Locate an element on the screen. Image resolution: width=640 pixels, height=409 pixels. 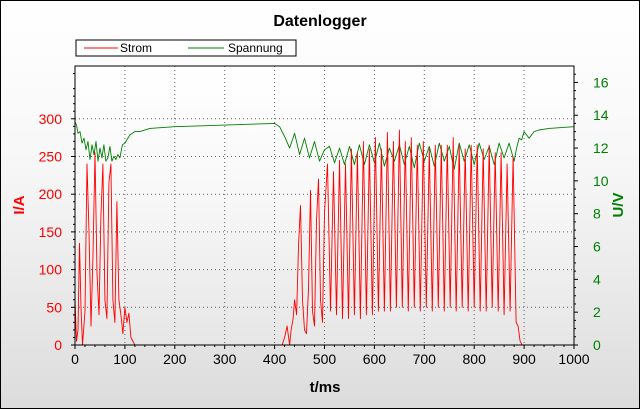
right-y-tick-label: 6 is located at coordinates (597, 247).